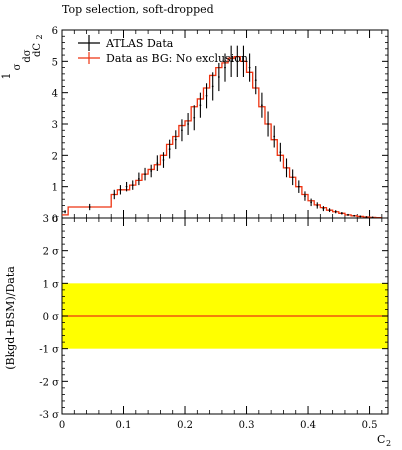 Image resolution: width=402 pixels, height=450 pixels. I want to click on main-ylabel-sigma: σ, so click(17, 66).